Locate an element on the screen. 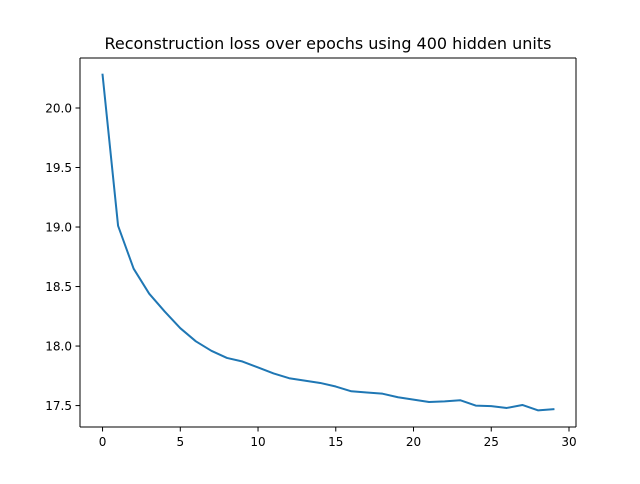  y-tick-label: 19.5 is located at coordinates (58, 168).